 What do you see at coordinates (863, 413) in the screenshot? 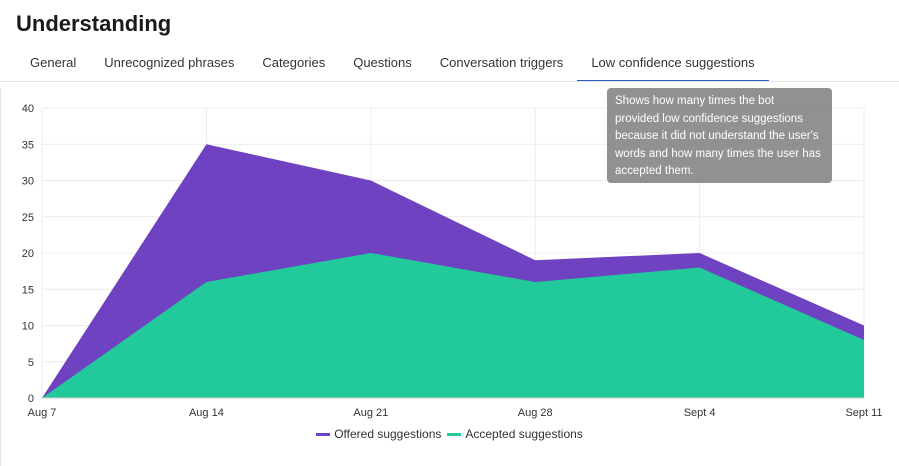
I see `x-tick-label: Sept 11` at bounding box center [863, 413].